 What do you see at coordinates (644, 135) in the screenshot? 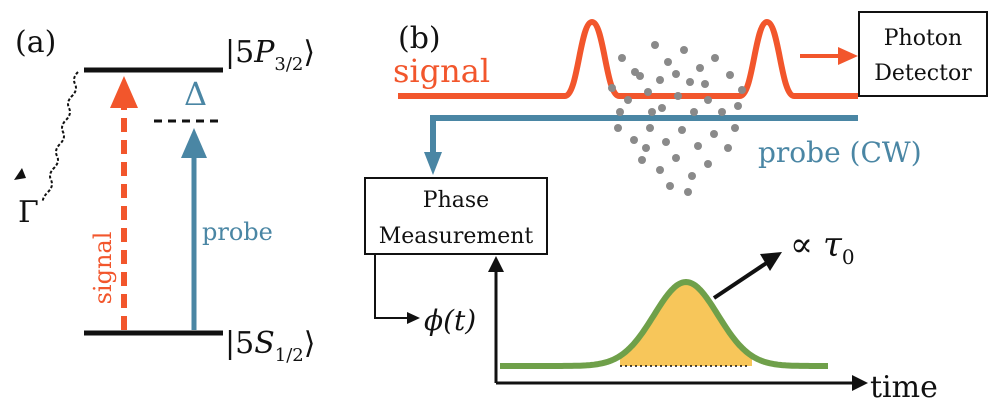
I see `probe-beam` at bounding box center [644, 135].